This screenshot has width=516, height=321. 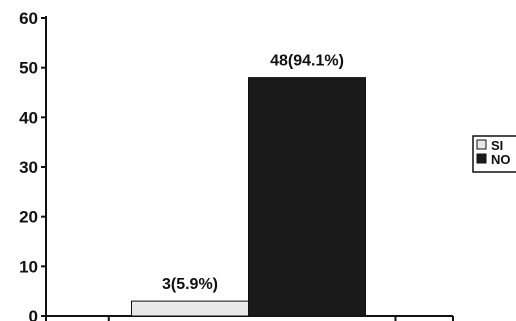 What do you see at coordinates (481, 158) in the screenshot?
I see `legend-swatch-no` at bounding box center [481, 158].